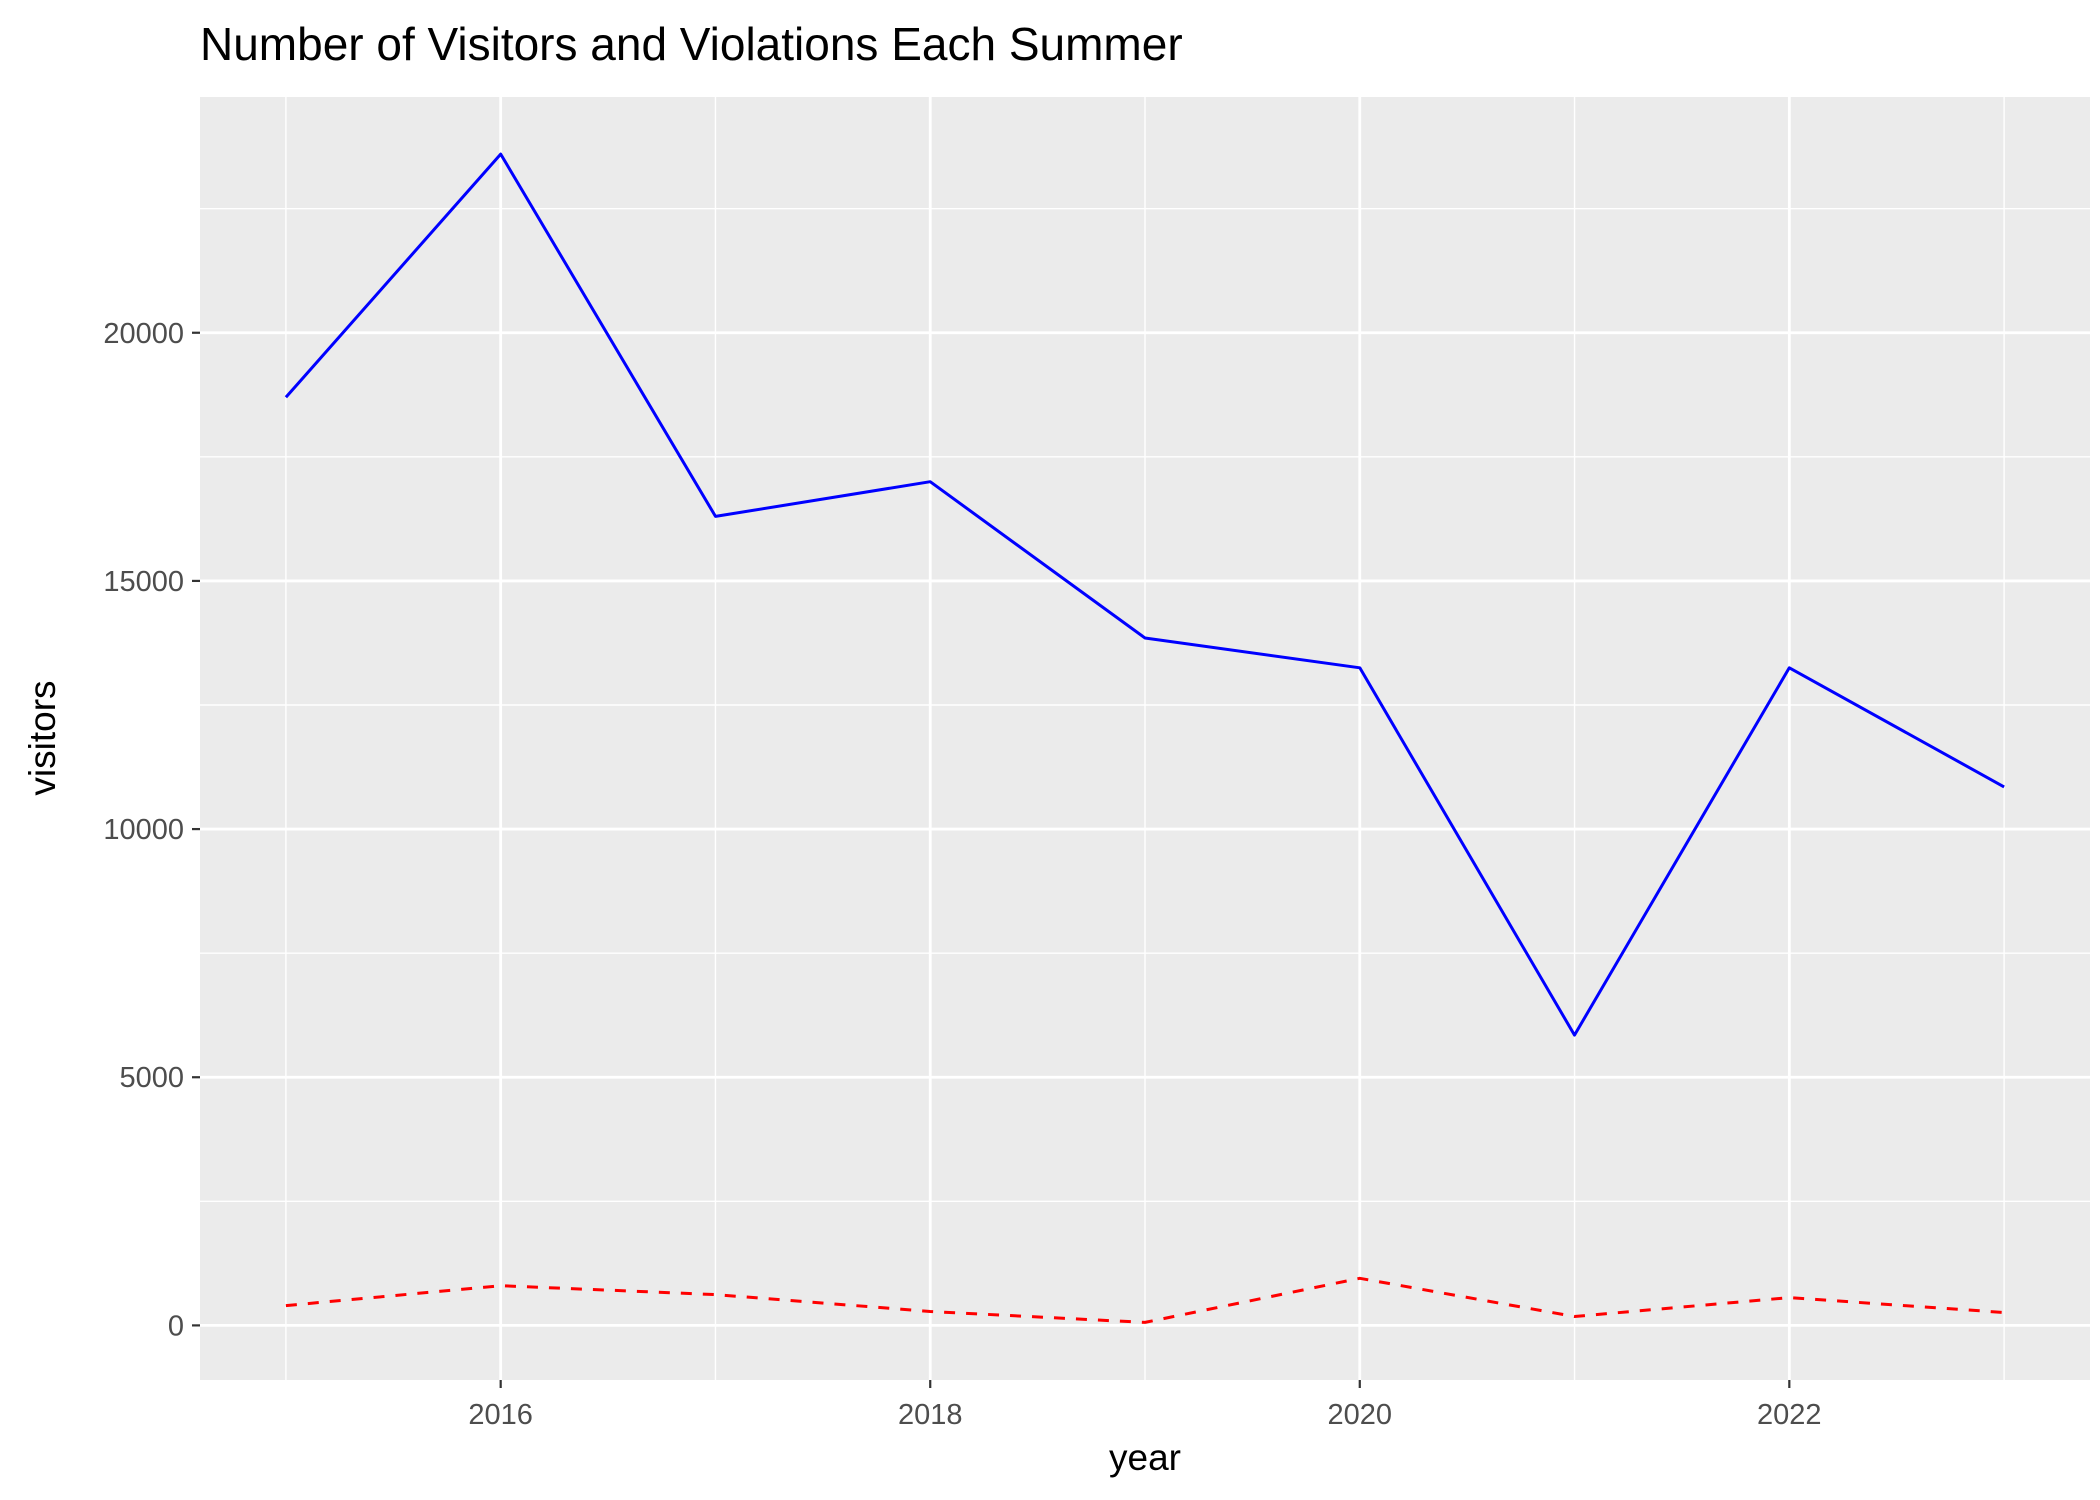 The width and height of the screenshot is (2100, 1500). I want to click on x-axis: 2016 2018 2020 2022, so click(1145, 1405).